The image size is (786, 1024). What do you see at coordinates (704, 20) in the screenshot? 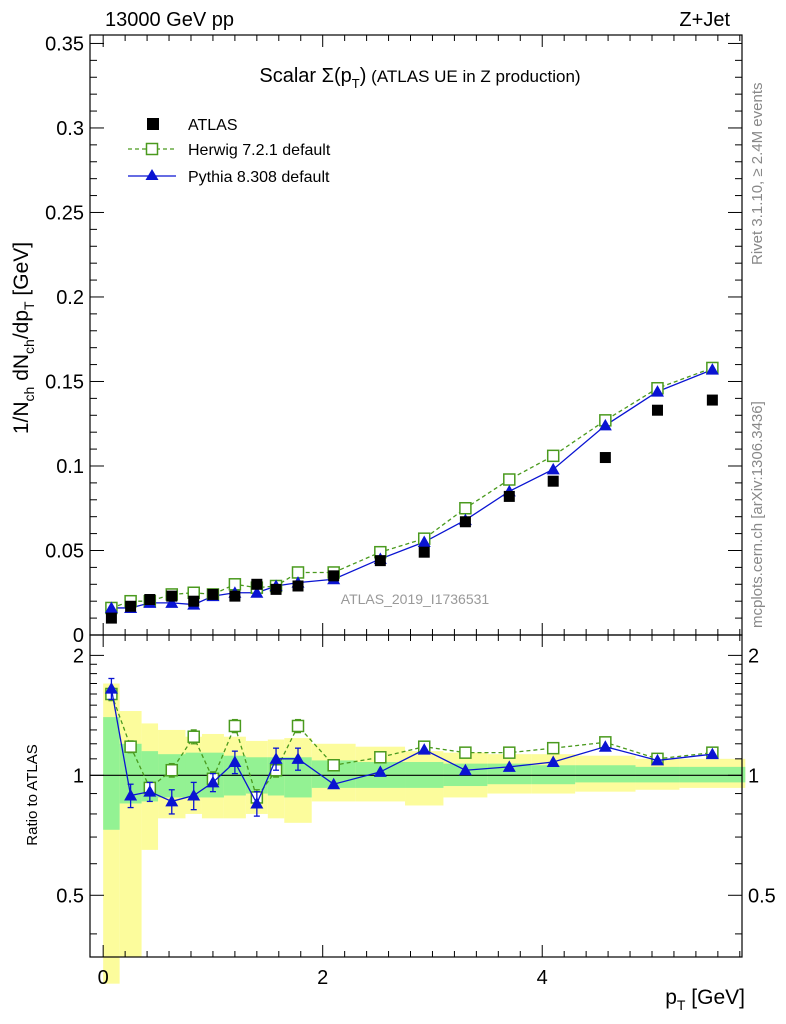
I see `header-right: Z+Jet` at bounding box center [704, 20].